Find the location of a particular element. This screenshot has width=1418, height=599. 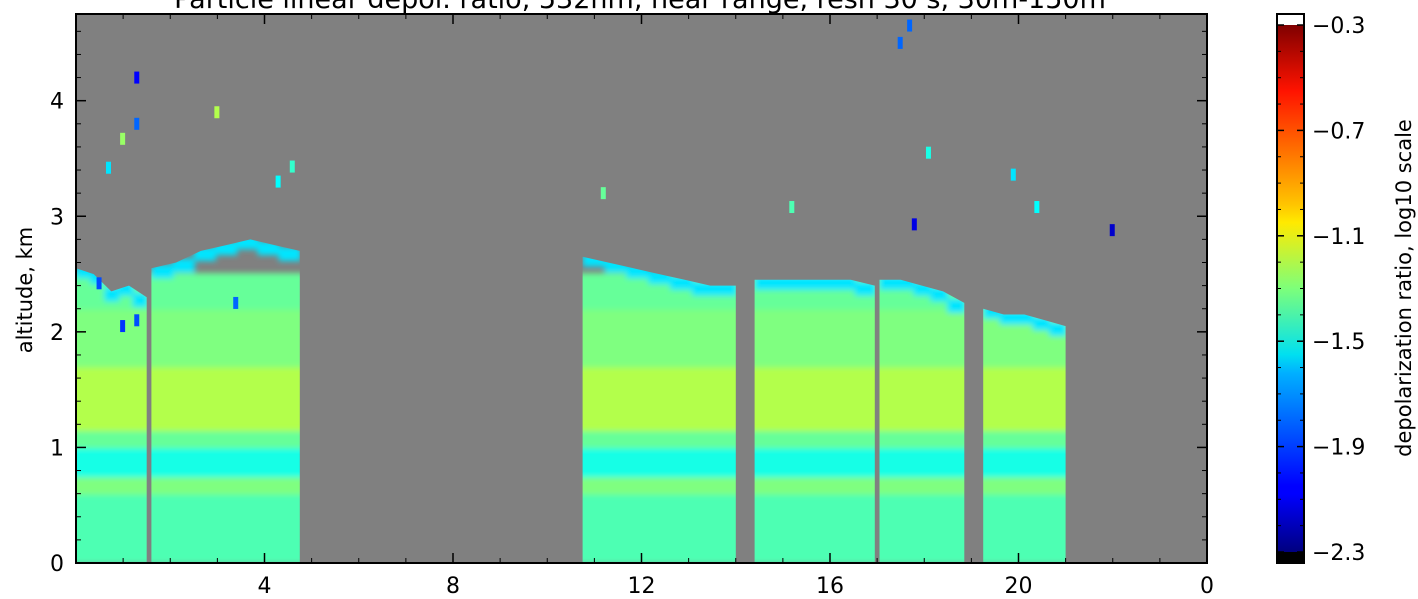

colorbar-tick-label: −1.9 is located at coordinates (1338, 448).